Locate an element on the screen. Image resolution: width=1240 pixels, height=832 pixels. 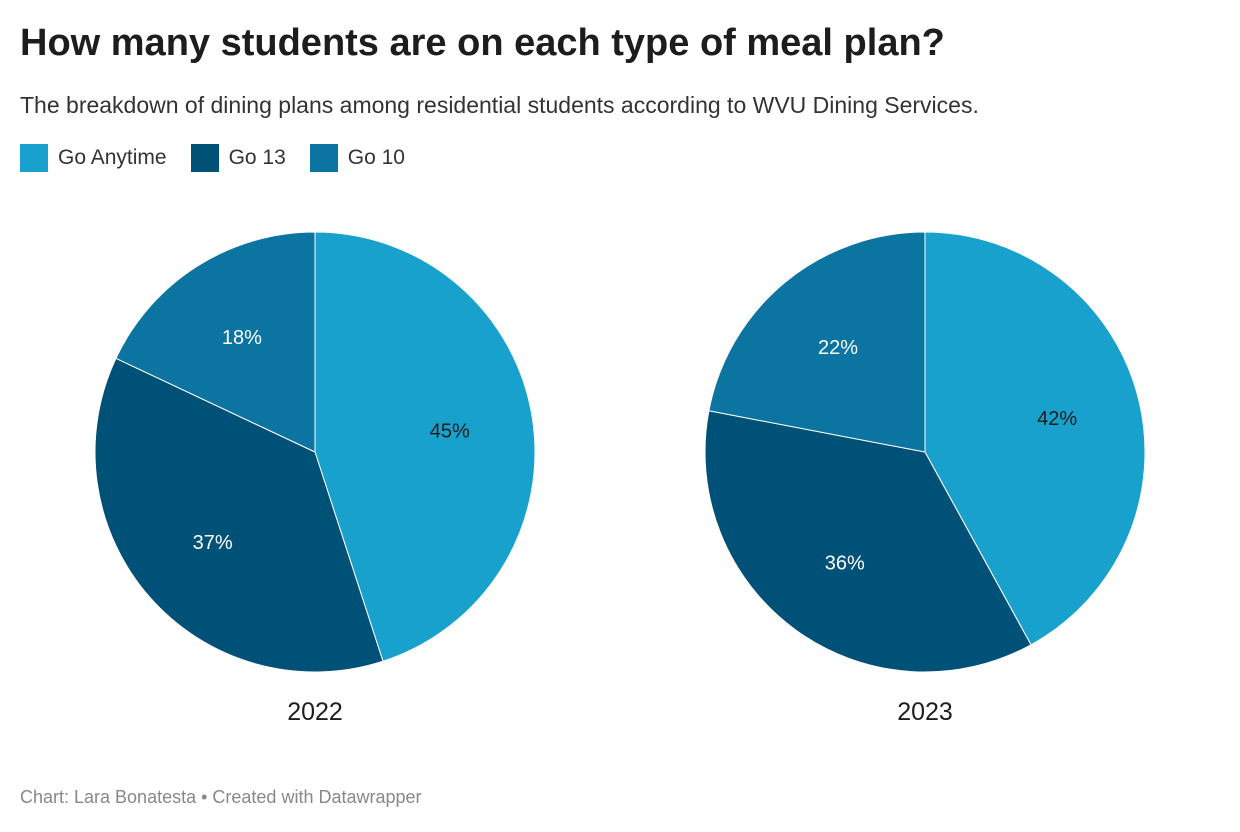
legend-label: Go 10 is located at coordinates (376, 157).